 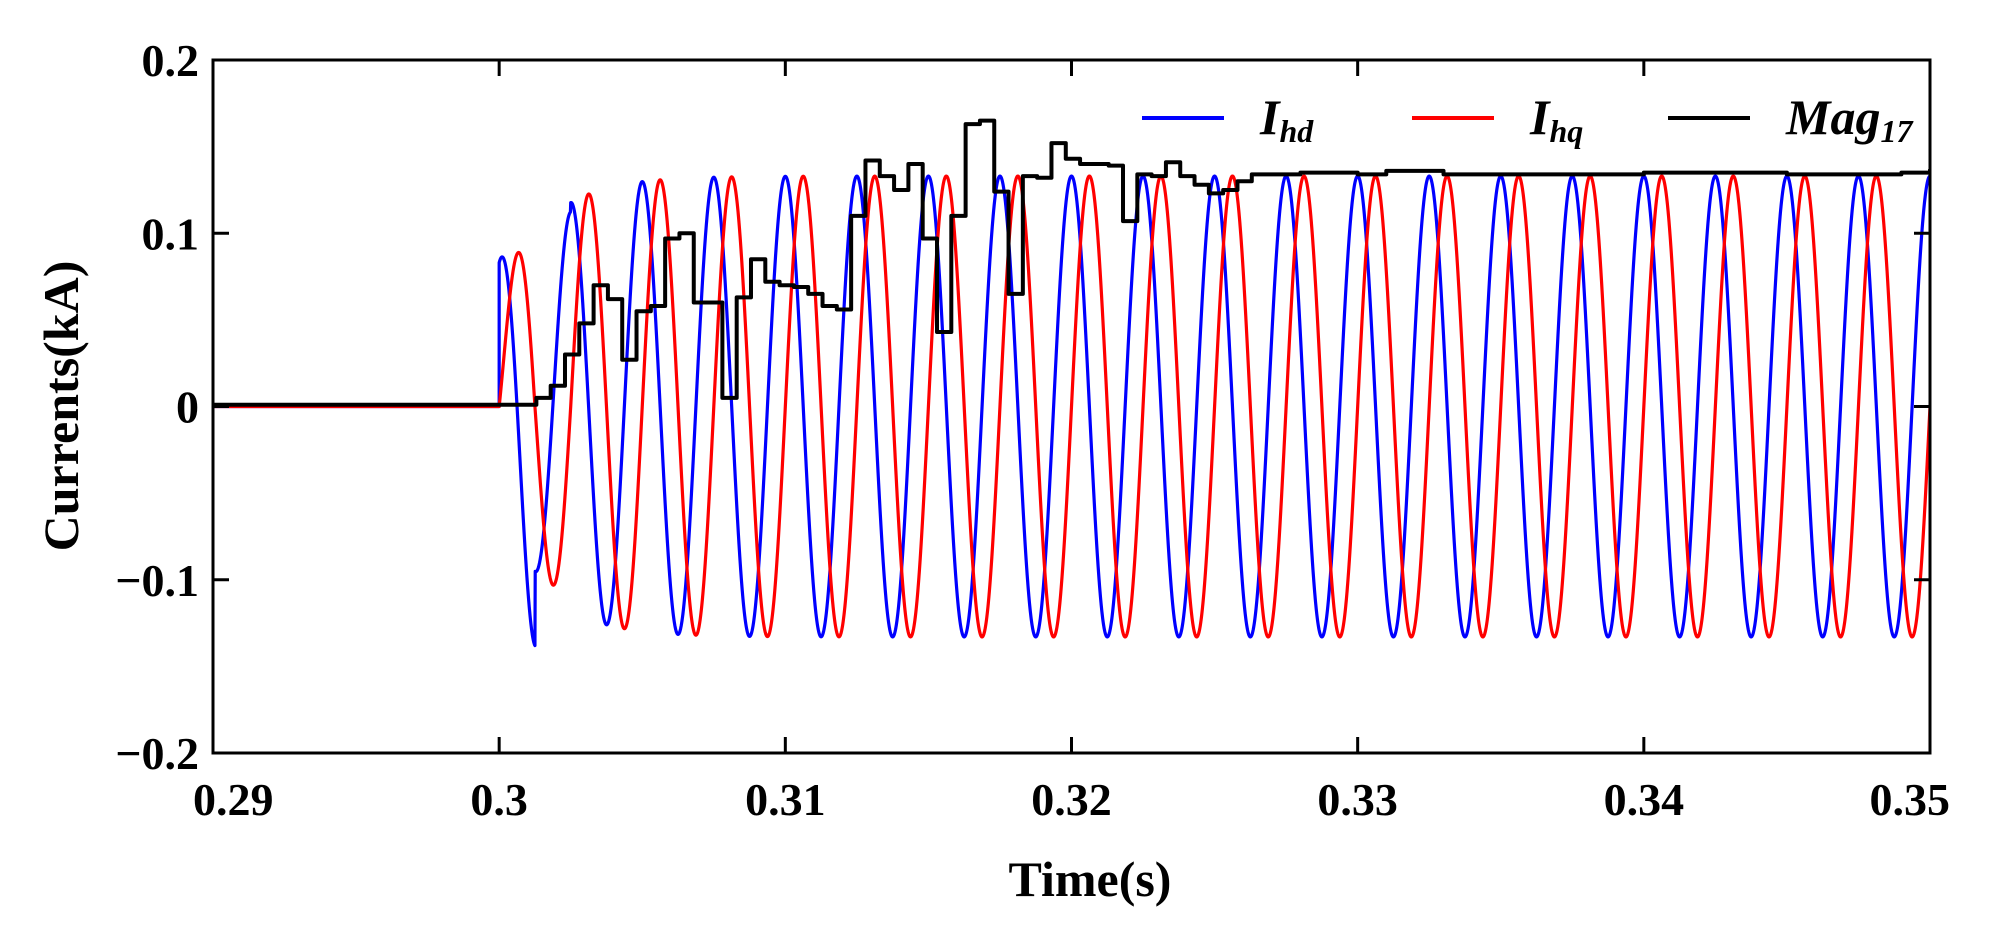 What do you see at coordinates (1296, 131) in the screenshot?
I see `legend-label-subscript: hd` at bounding box center [1296, 131].